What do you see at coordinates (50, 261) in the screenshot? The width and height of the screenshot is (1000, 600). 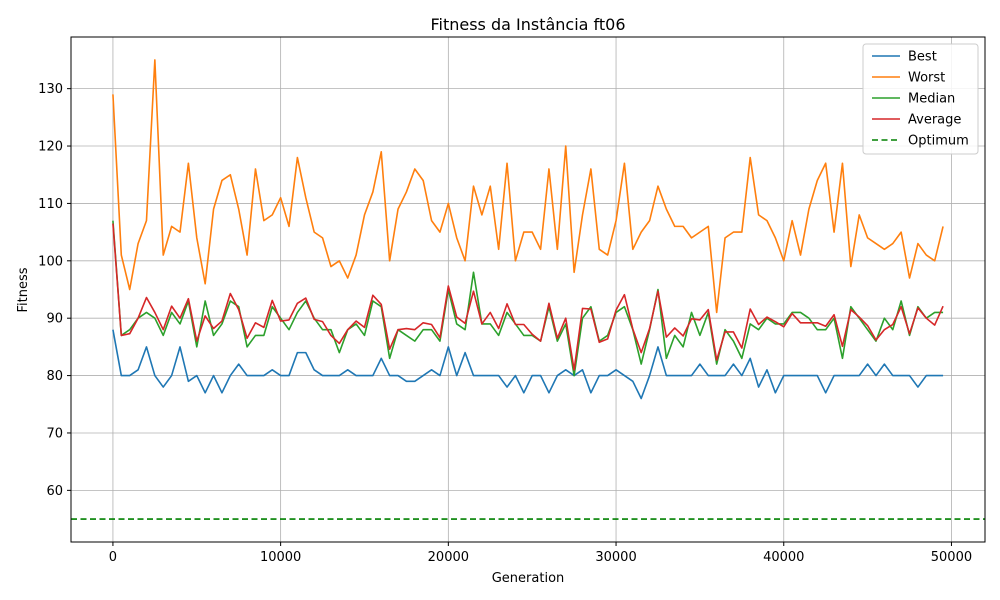 I see `y-tick-label: 100` at bounding box center [50, 261].